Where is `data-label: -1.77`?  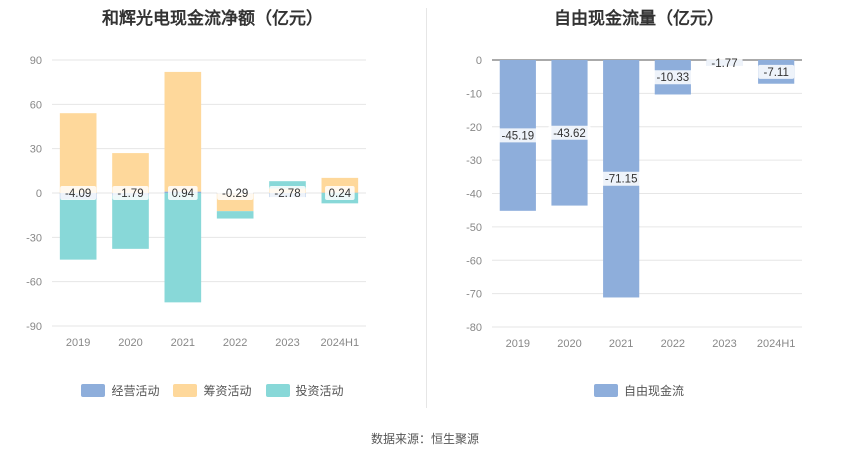 data-label: -1.77 is located at coordinates (724, 64).